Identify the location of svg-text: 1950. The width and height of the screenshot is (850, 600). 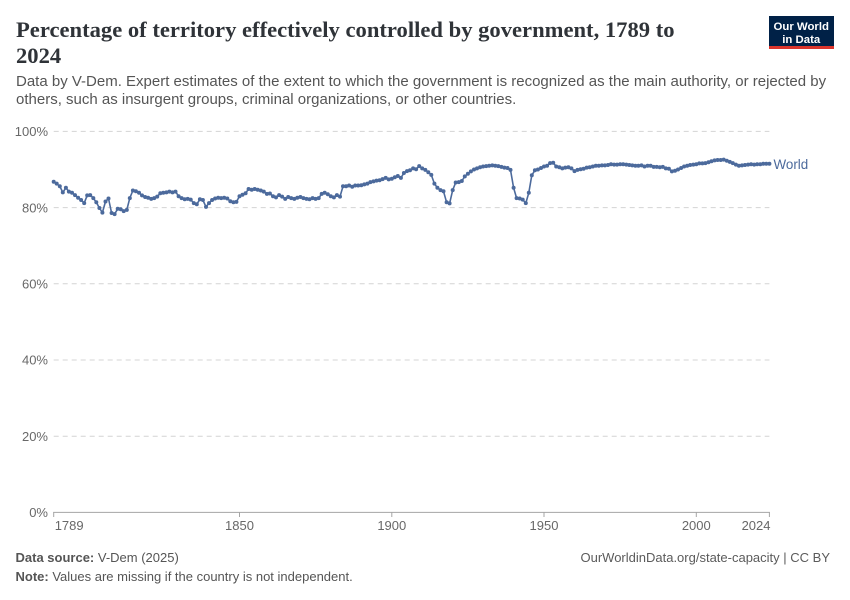
(544, 525).